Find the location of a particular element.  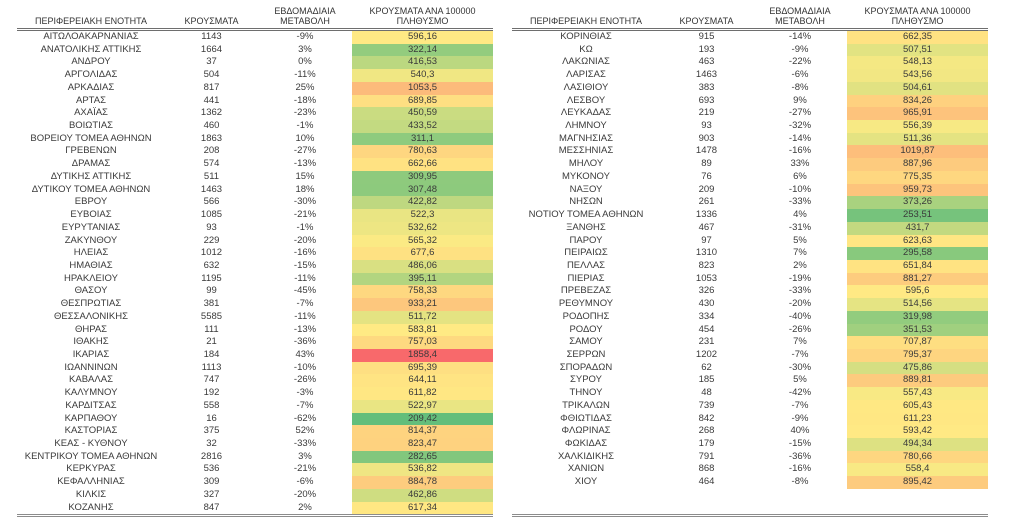

cell-rate-per-100k: 522,97 is located at coordinates (422, 406).